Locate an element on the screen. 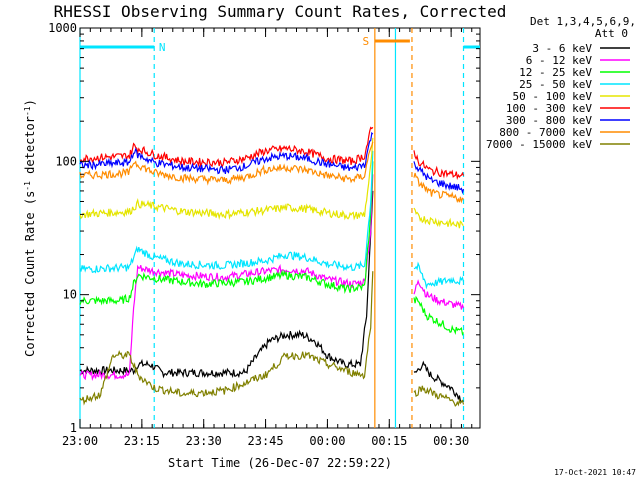  legend-label: 25 - 50 keV is located at coordinates (555, 84).